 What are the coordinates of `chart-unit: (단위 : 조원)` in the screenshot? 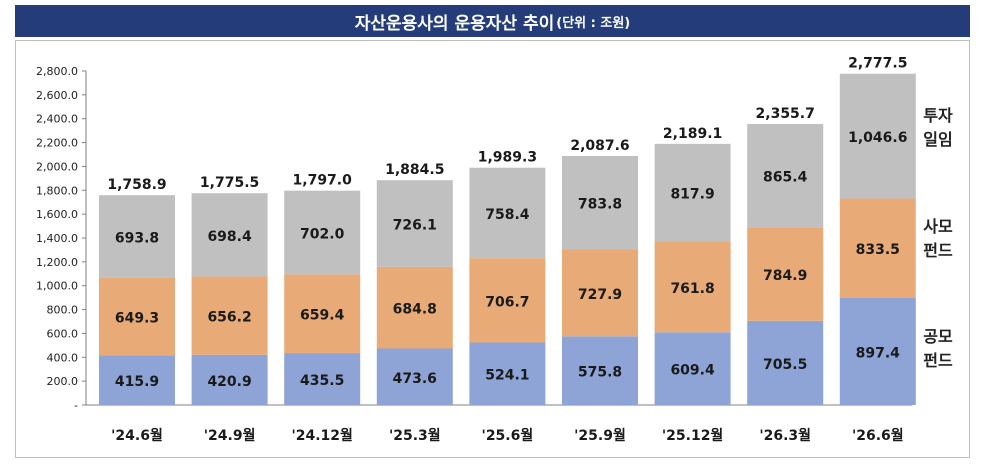 It's located at (593, 23).